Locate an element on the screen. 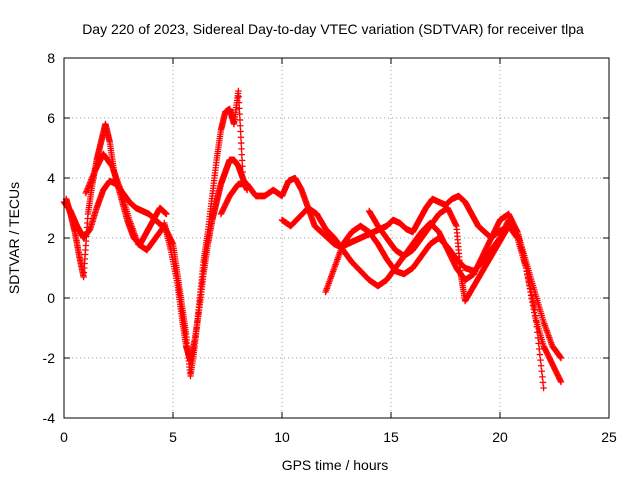 The image size is (640, 480). x-tick-label: 10 is located at coordinates (282, 437).